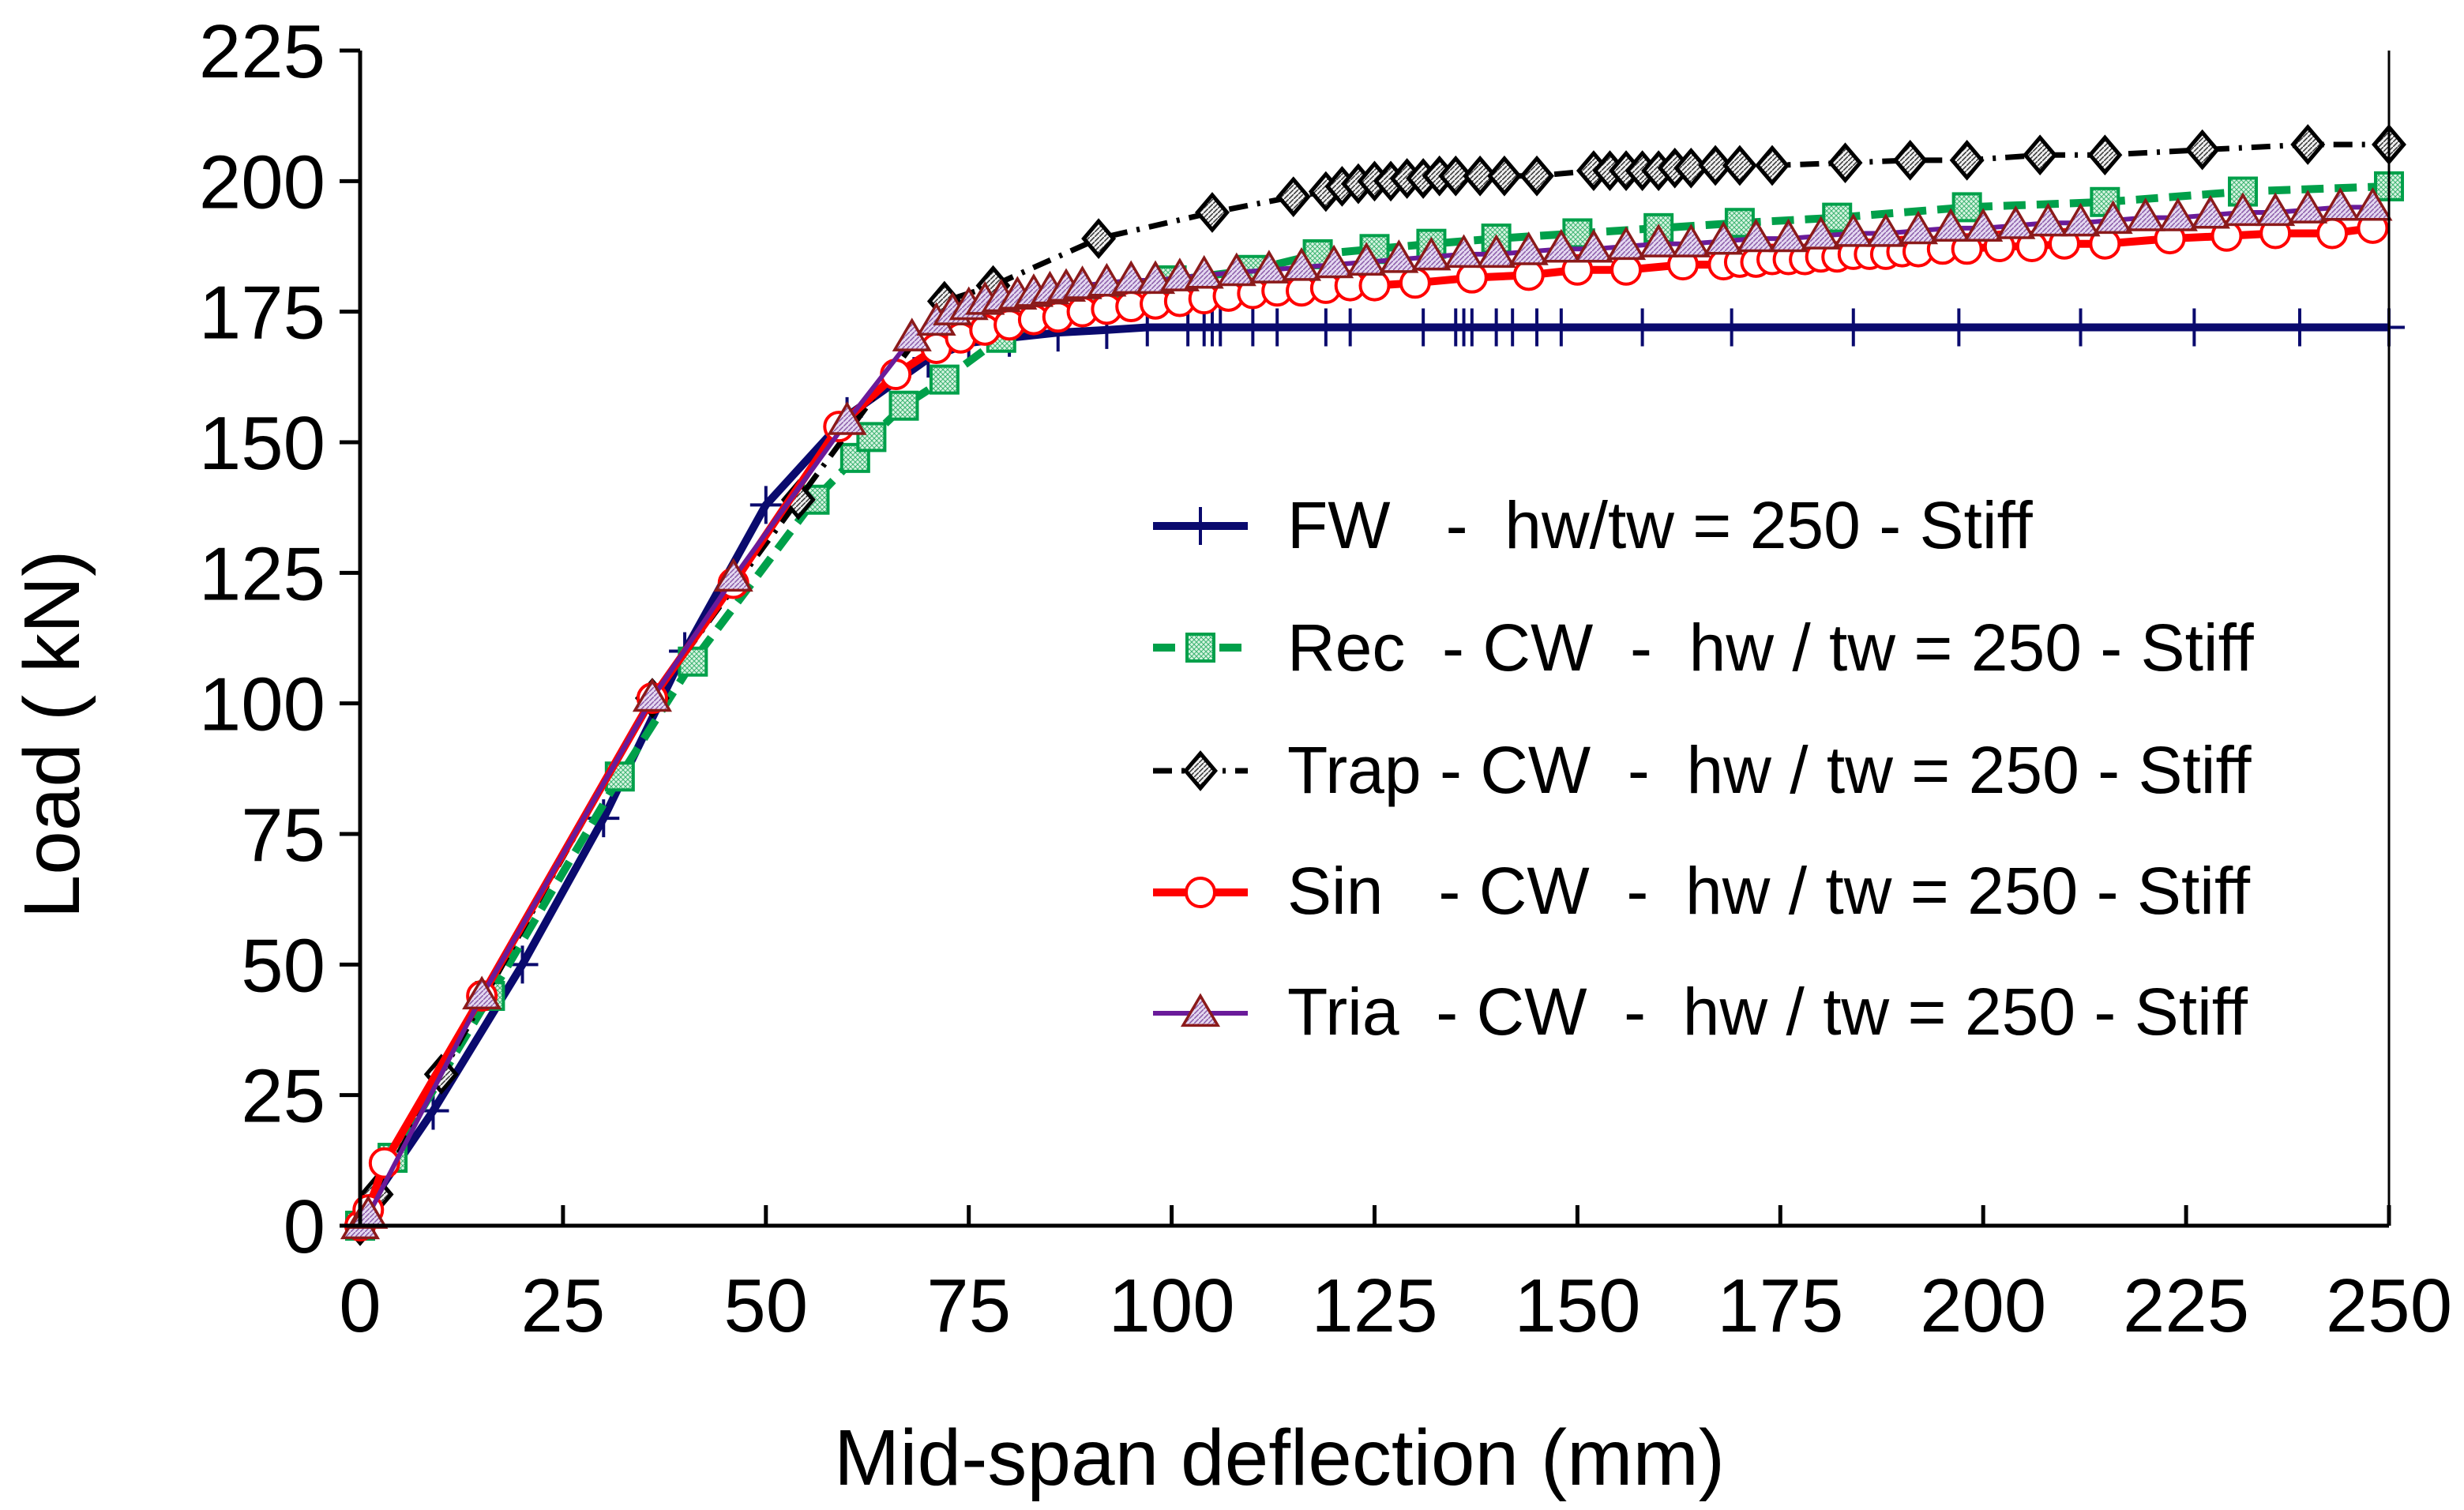 Image resolution: width=2464 pixels, height=1510 pixels. Describe the element at coordinates (262, 313) in the screenshot. I see `y-tick-label: 175` at that location.